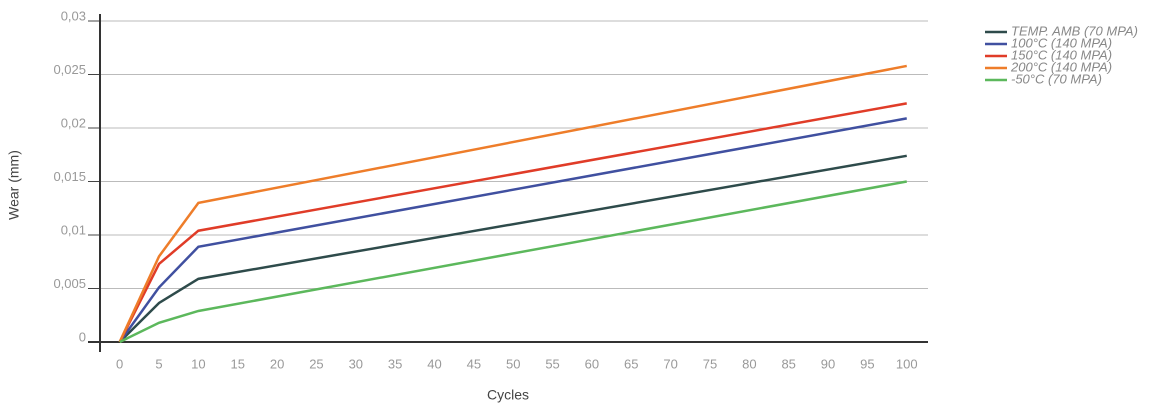 This screenshot has height=405, width=1160. What do you see at coordinates (1061, 54) in the screenshot?
I see `legend-label: 150°C (140 MPA)` at bounding box center [1061, 54].